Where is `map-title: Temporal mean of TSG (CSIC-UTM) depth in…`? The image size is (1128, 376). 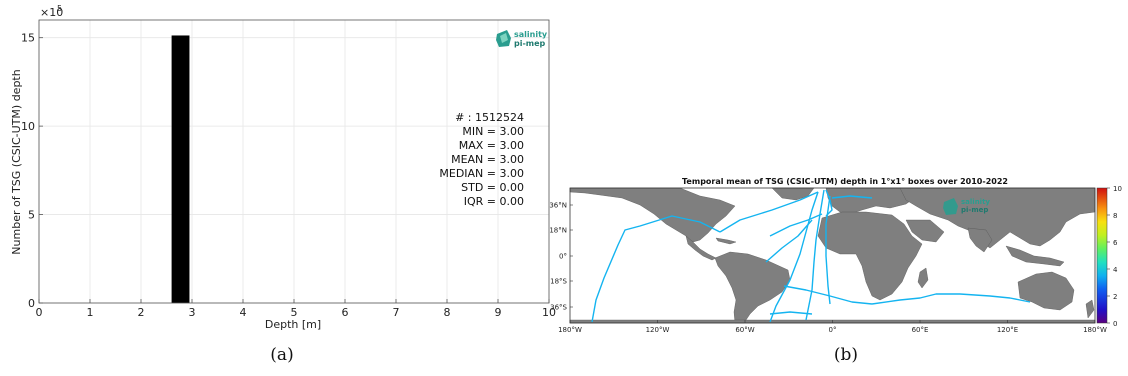 map-title: Temporal mean of TSG (CSIC-UTM) depth in… is located at coordinates (845, 181).